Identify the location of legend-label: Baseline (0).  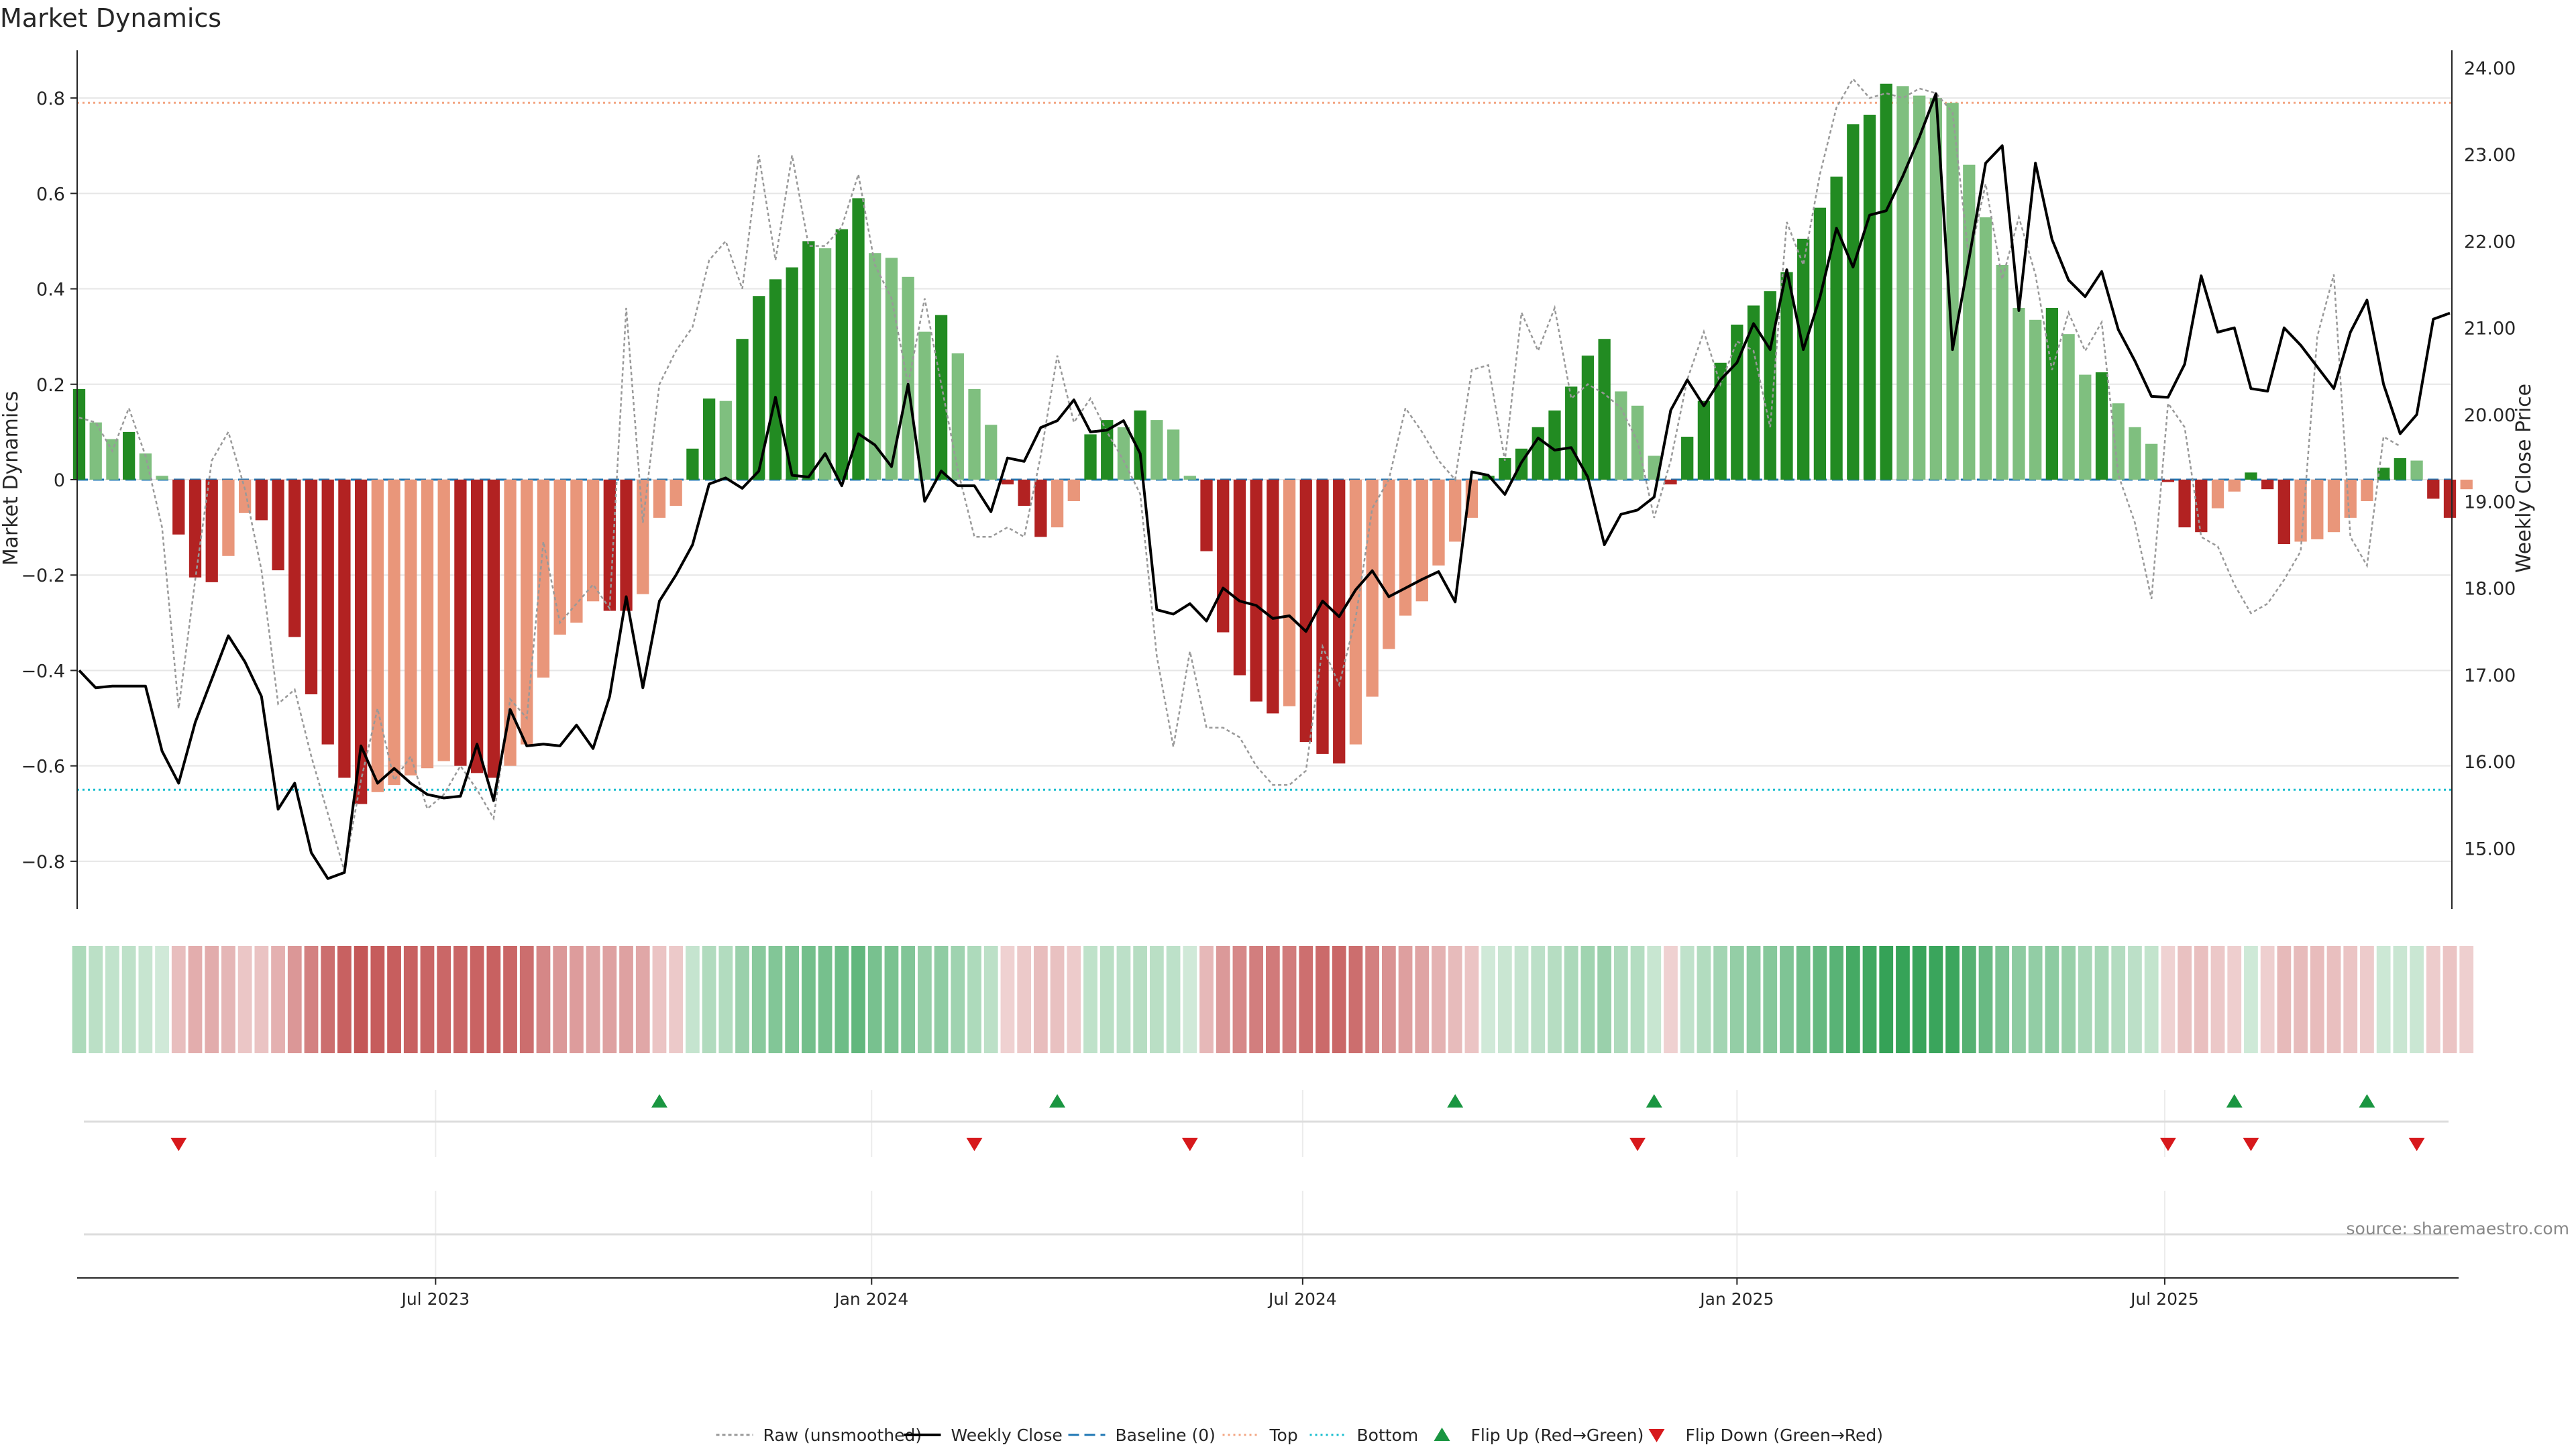
(1166, 1435).